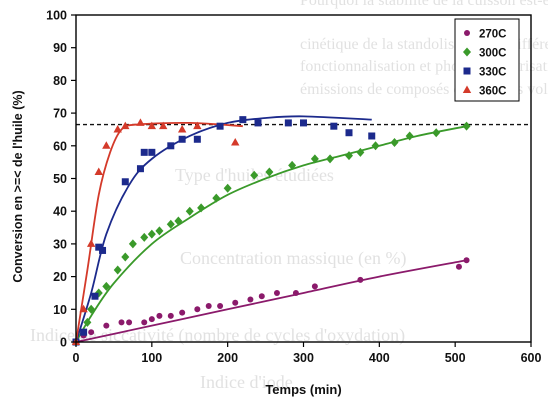  I want to click on legend-marker-270c, so click(467, 33).